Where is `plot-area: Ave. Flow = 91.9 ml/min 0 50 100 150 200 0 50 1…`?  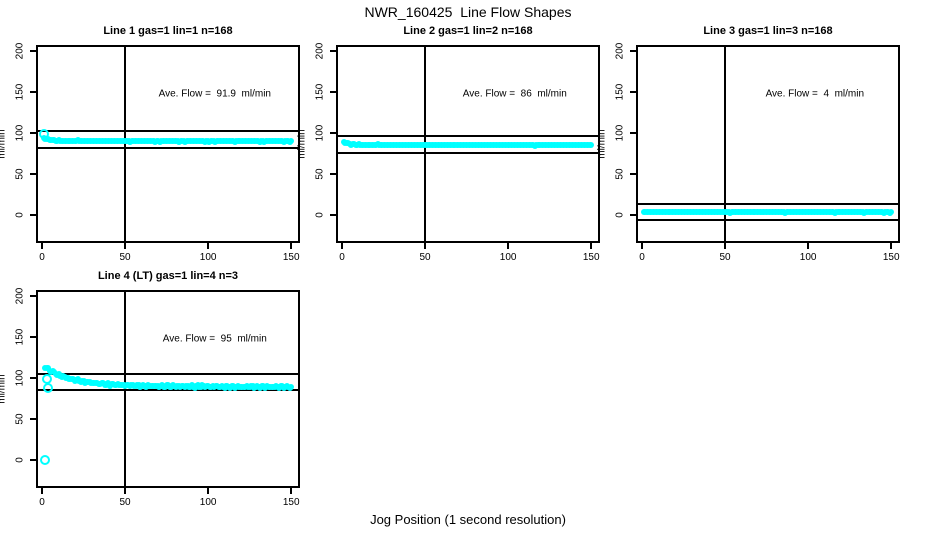 plot-area: Ave. Flow = 91.9 ml/min 0 50 100 150 200 0 50 1… is located at coordinates (157, 152).